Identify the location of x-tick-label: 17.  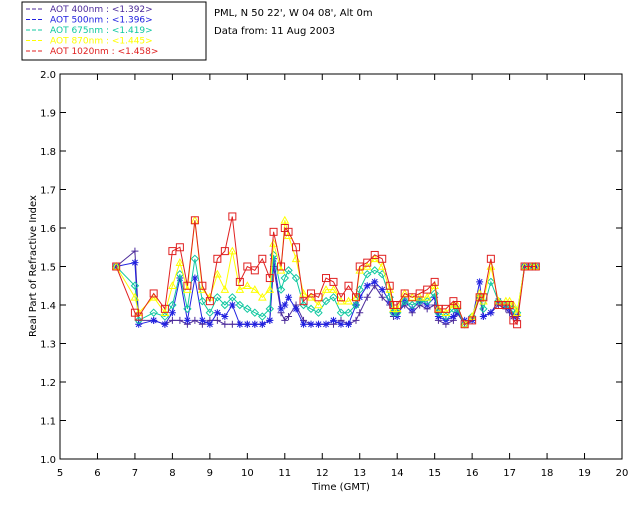
(509, 473).